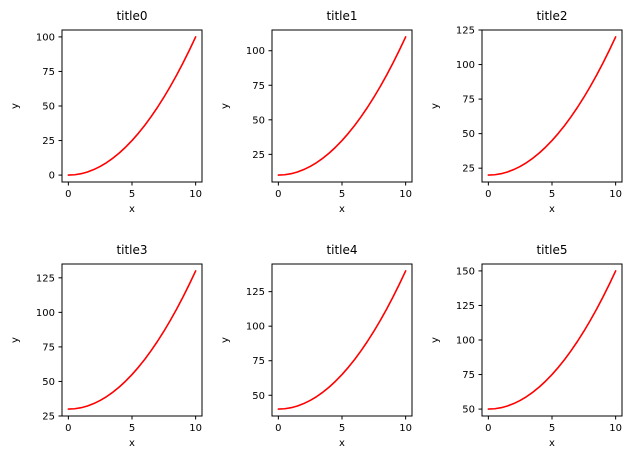  What do you see at coordinates (465, 271) in the screenshot?
I see `y-tick-label: 150` at bounding box center [465, 271].